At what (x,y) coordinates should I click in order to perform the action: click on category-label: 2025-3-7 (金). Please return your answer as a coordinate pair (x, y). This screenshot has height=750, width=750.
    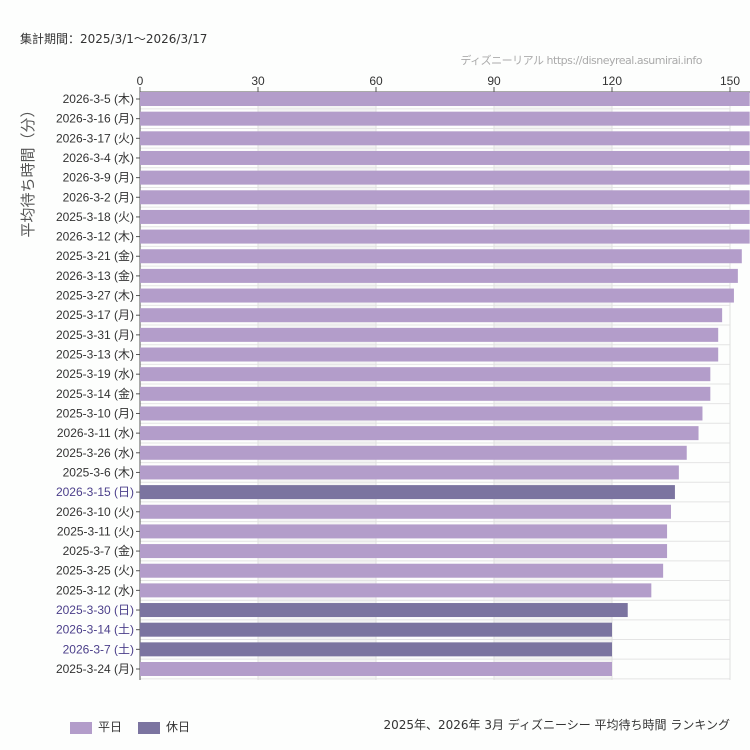
    Looking at the image, I should click on (98, 550).